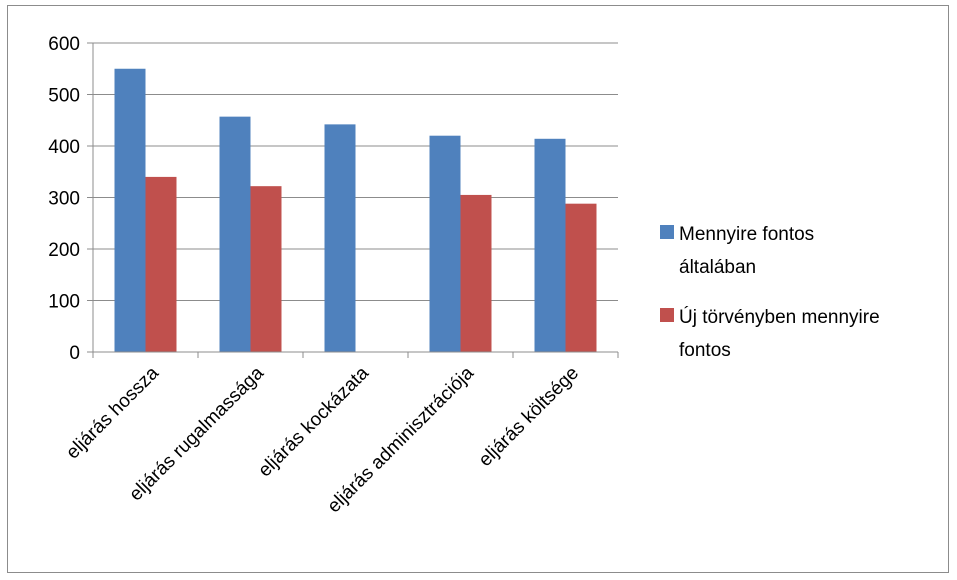 The image size is (957, 580). I want to click on legend-label: Új törvényben mennyire, so click(779, 317).